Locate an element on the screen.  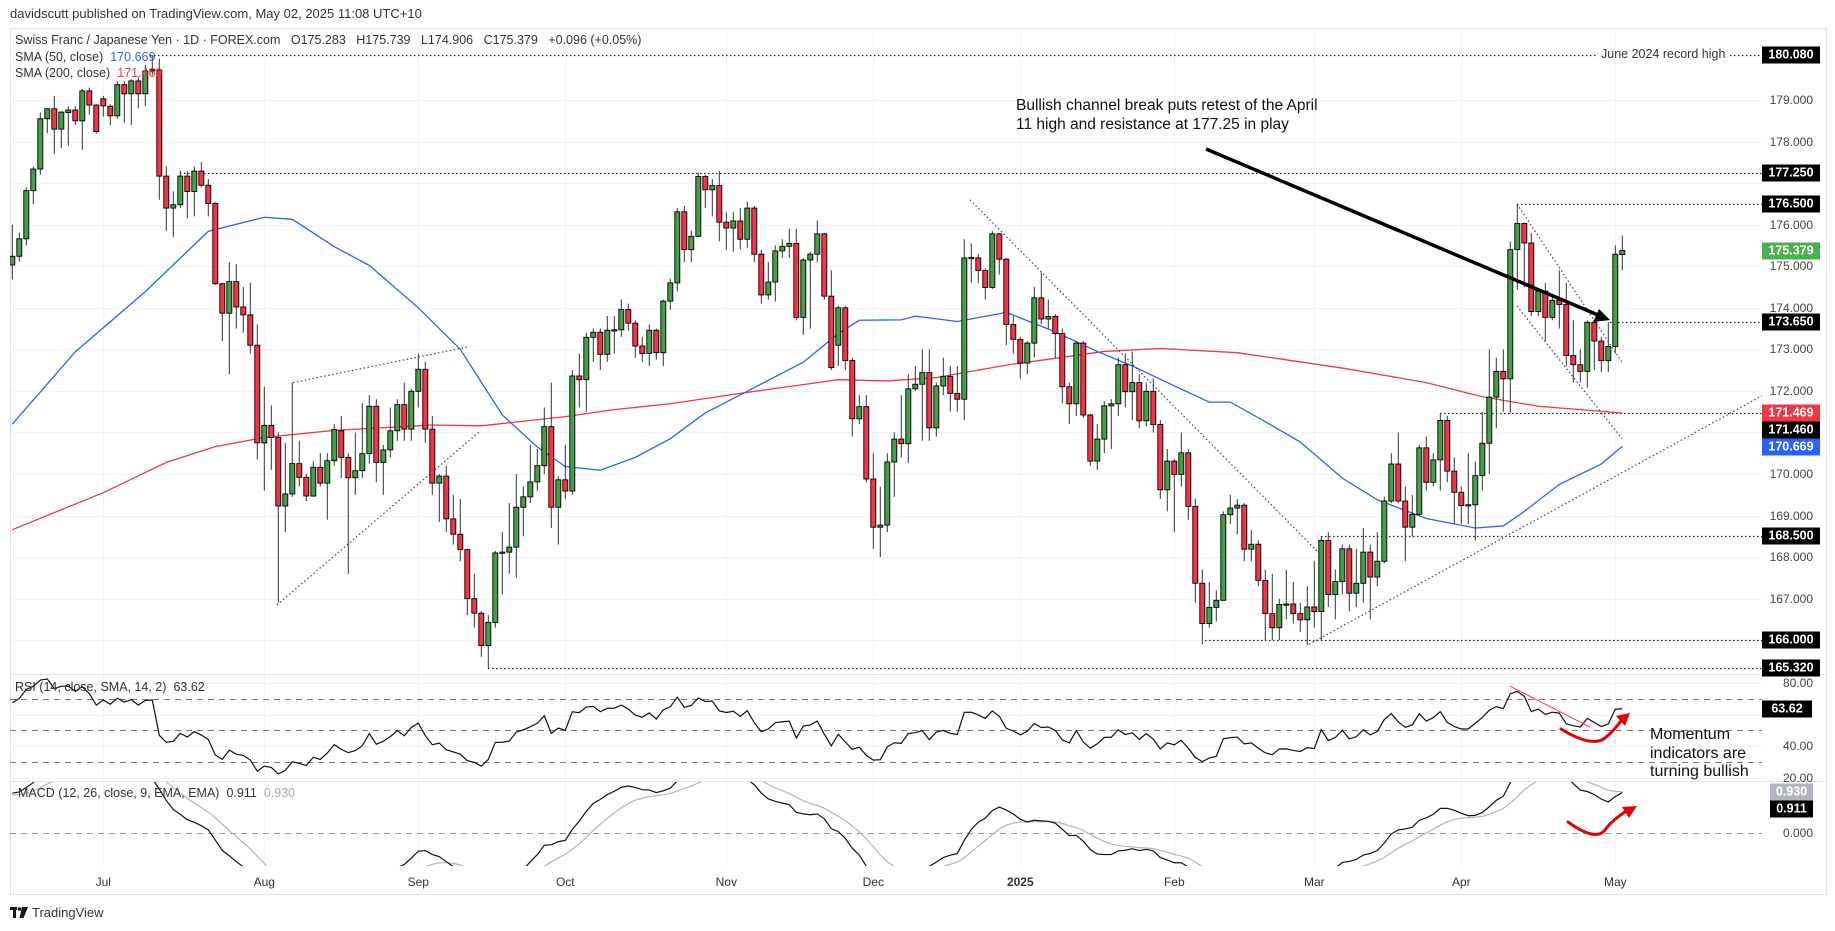
price-axis-tick: 173.000 is located at coordinates (1791, 349).